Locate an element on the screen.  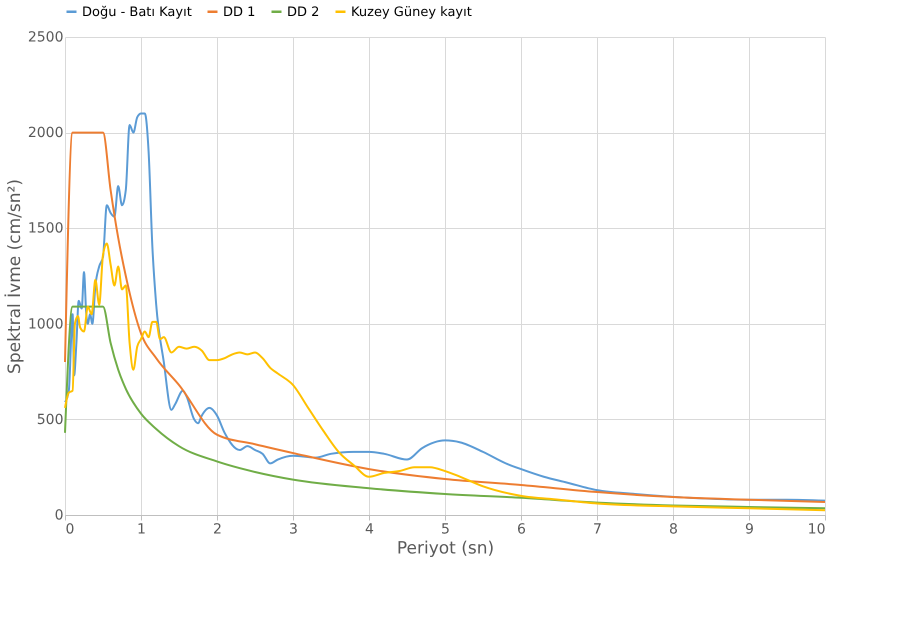
x-tick-label: 10 is located at coordinates (817, 530).